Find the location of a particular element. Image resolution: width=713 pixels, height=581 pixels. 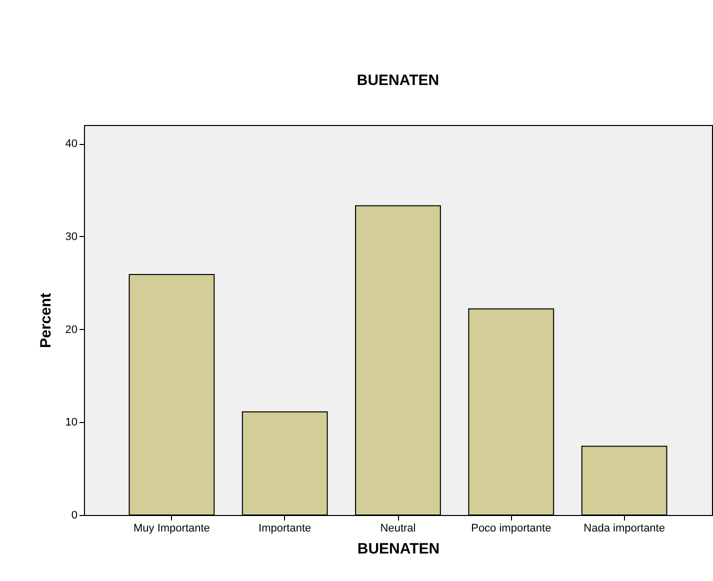

x-tick-label: Nada importante is located at coordinates (624, 528).